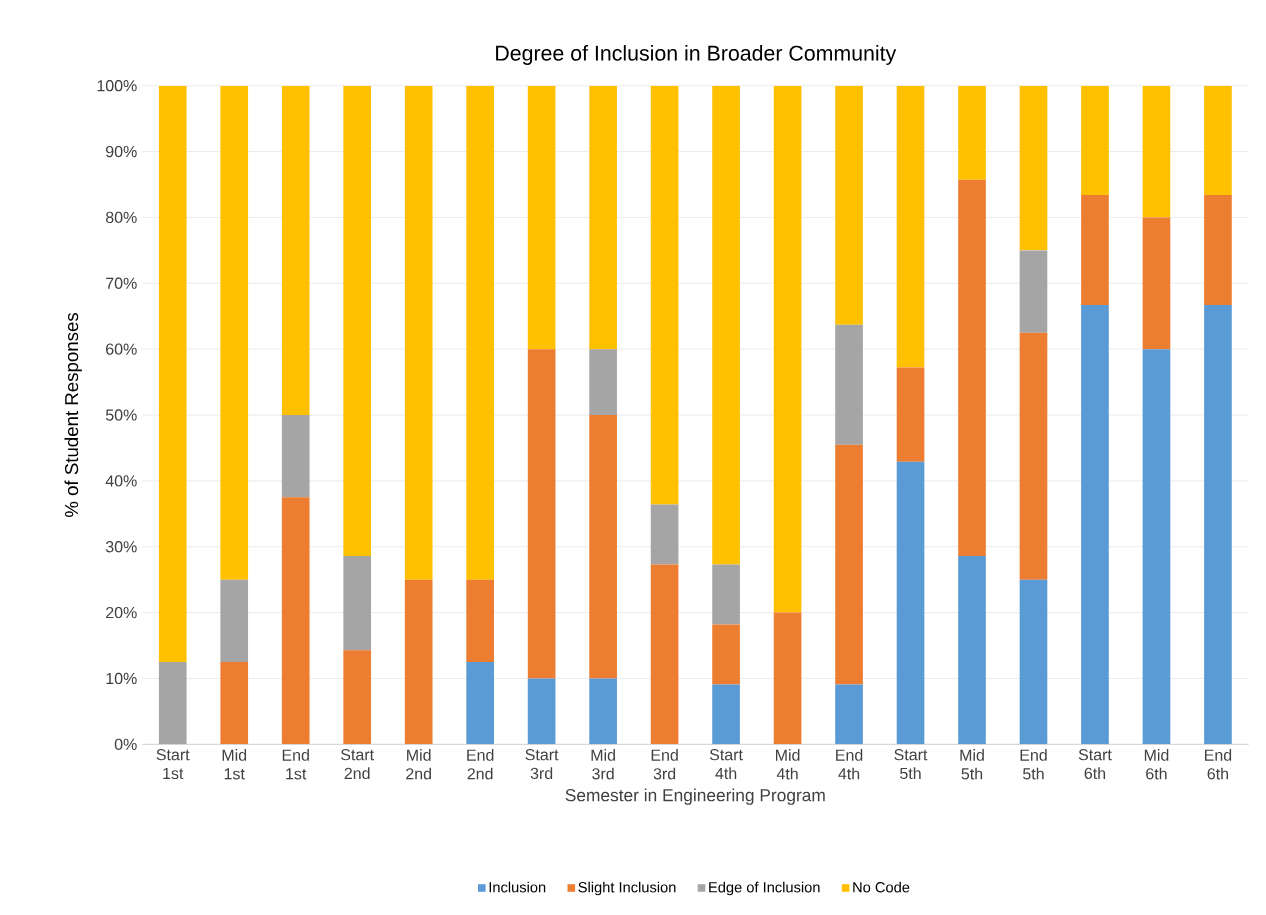 The width and height of the screenshot is (1266, 915). I want to click on legend-label: No Code, so click(881, 887).